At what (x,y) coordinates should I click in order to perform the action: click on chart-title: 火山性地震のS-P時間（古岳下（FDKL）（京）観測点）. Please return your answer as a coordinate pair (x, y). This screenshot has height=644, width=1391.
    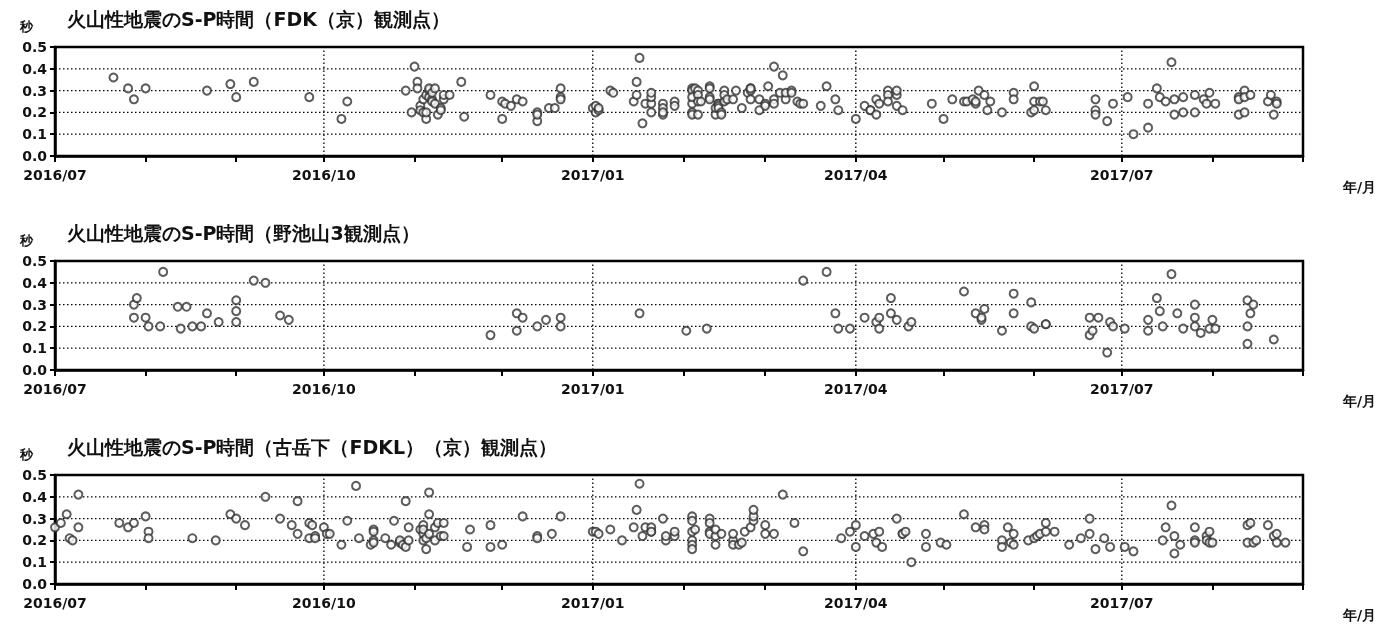
    Looking at the image, I should click on (312, 446).